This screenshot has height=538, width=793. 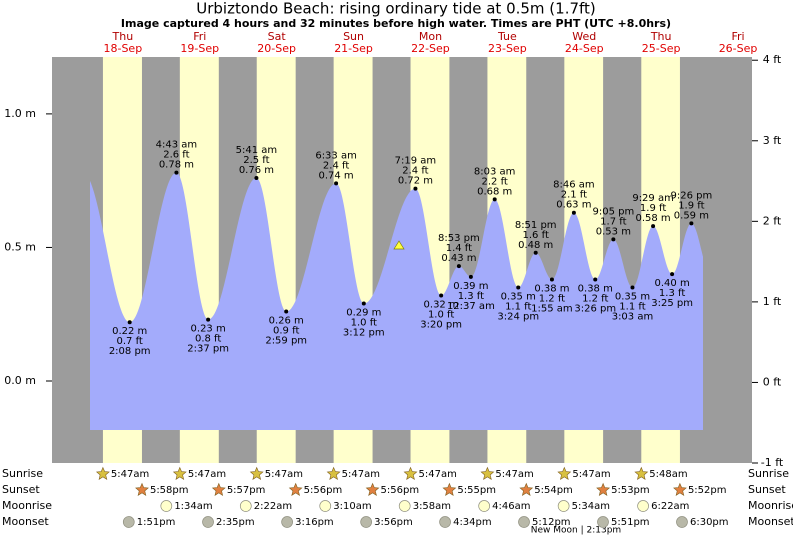 I want to click on tide-label: 1.2 ft, so click(x=552, y=298).